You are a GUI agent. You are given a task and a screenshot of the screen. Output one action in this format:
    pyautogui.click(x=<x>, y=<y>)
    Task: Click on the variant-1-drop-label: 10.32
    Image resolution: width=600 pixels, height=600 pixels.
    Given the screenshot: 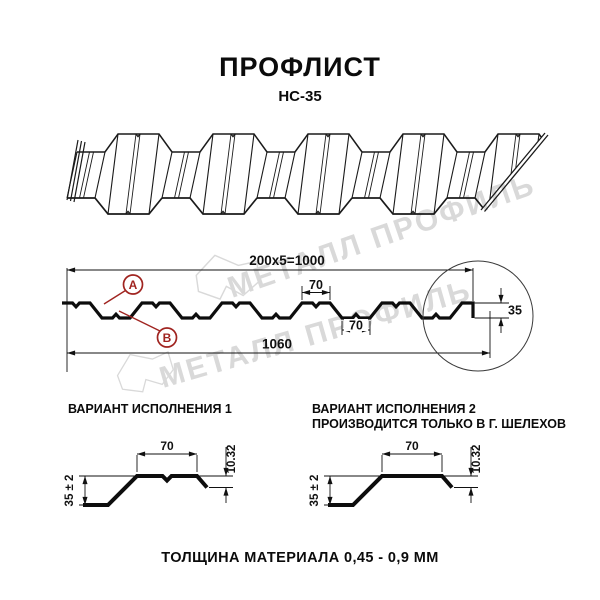 What is the action you would take?
    pyautogui.click(x=232, y=459)
    